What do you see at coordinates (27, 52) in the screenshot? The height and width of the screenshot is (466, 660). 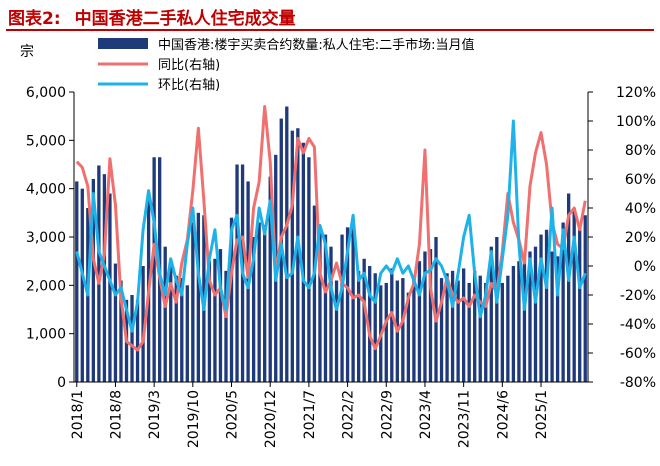 I see `left-axis-unit: 宗` at bounding box center [27, 52].